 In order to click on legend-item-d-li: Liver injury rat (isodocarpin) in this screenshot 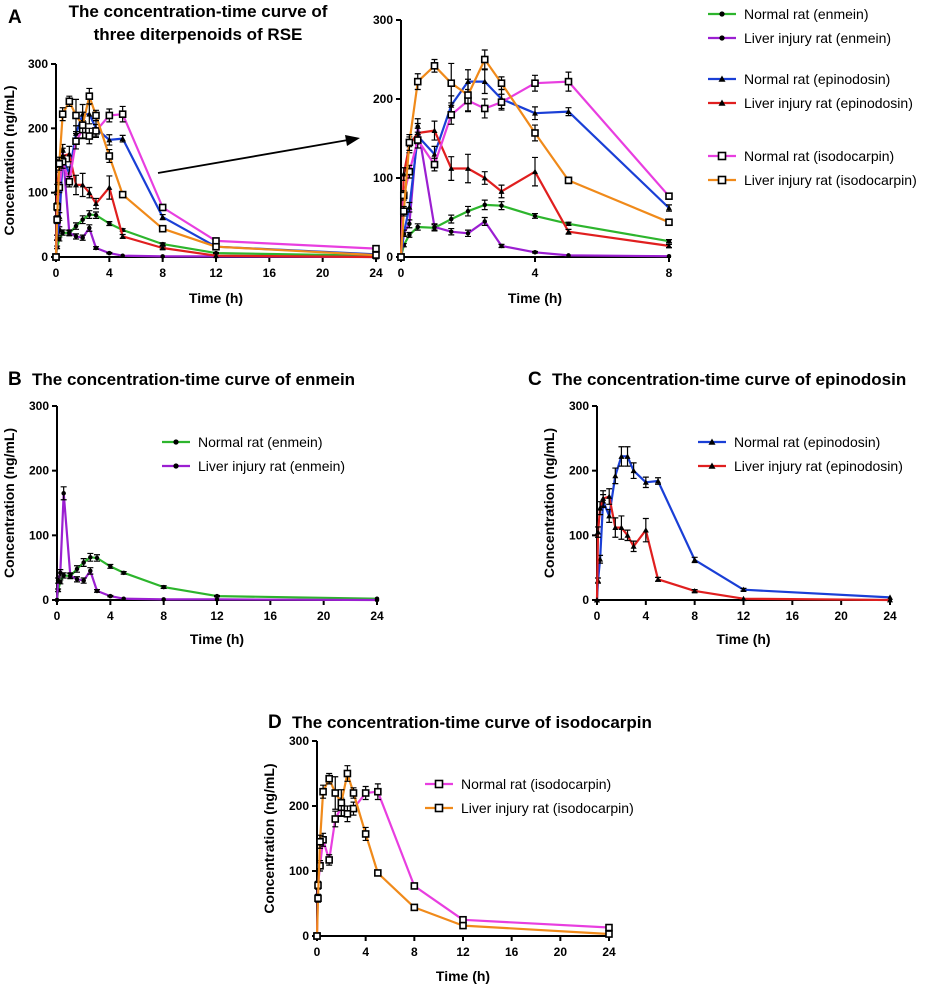, I will do `click(529, 808)`.